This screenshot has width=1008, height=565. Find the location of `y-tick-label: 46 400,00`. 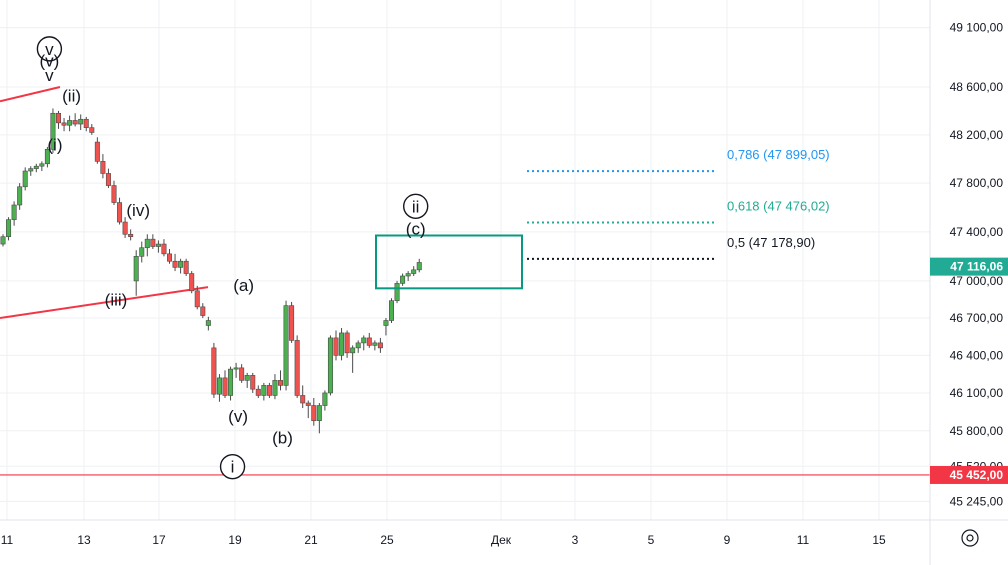

y-tick-label: 46 400,00 is located at coordinates (977, 355).